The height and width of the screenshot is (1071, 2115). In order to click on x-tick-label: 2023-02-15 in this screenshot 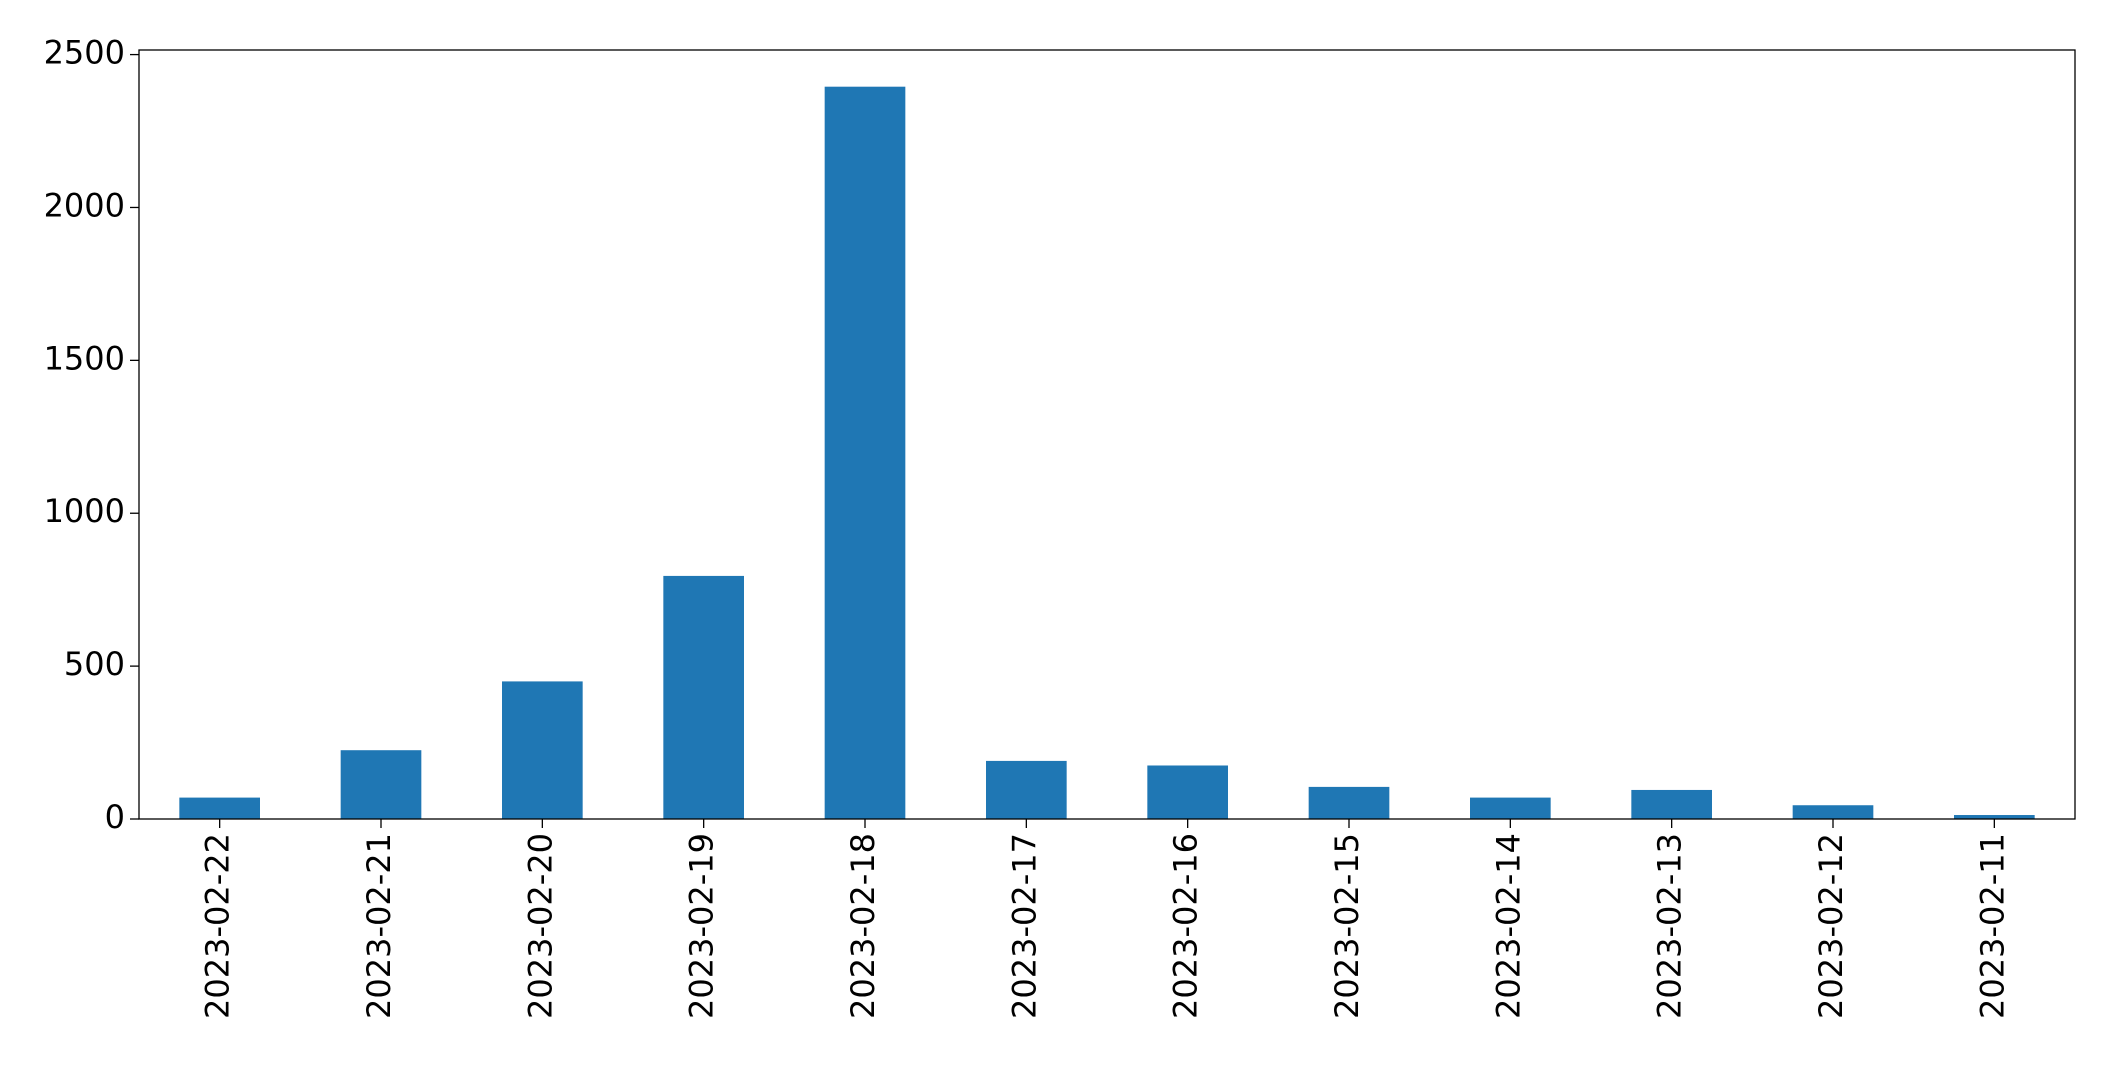, I will do `click(1347, 926)`.